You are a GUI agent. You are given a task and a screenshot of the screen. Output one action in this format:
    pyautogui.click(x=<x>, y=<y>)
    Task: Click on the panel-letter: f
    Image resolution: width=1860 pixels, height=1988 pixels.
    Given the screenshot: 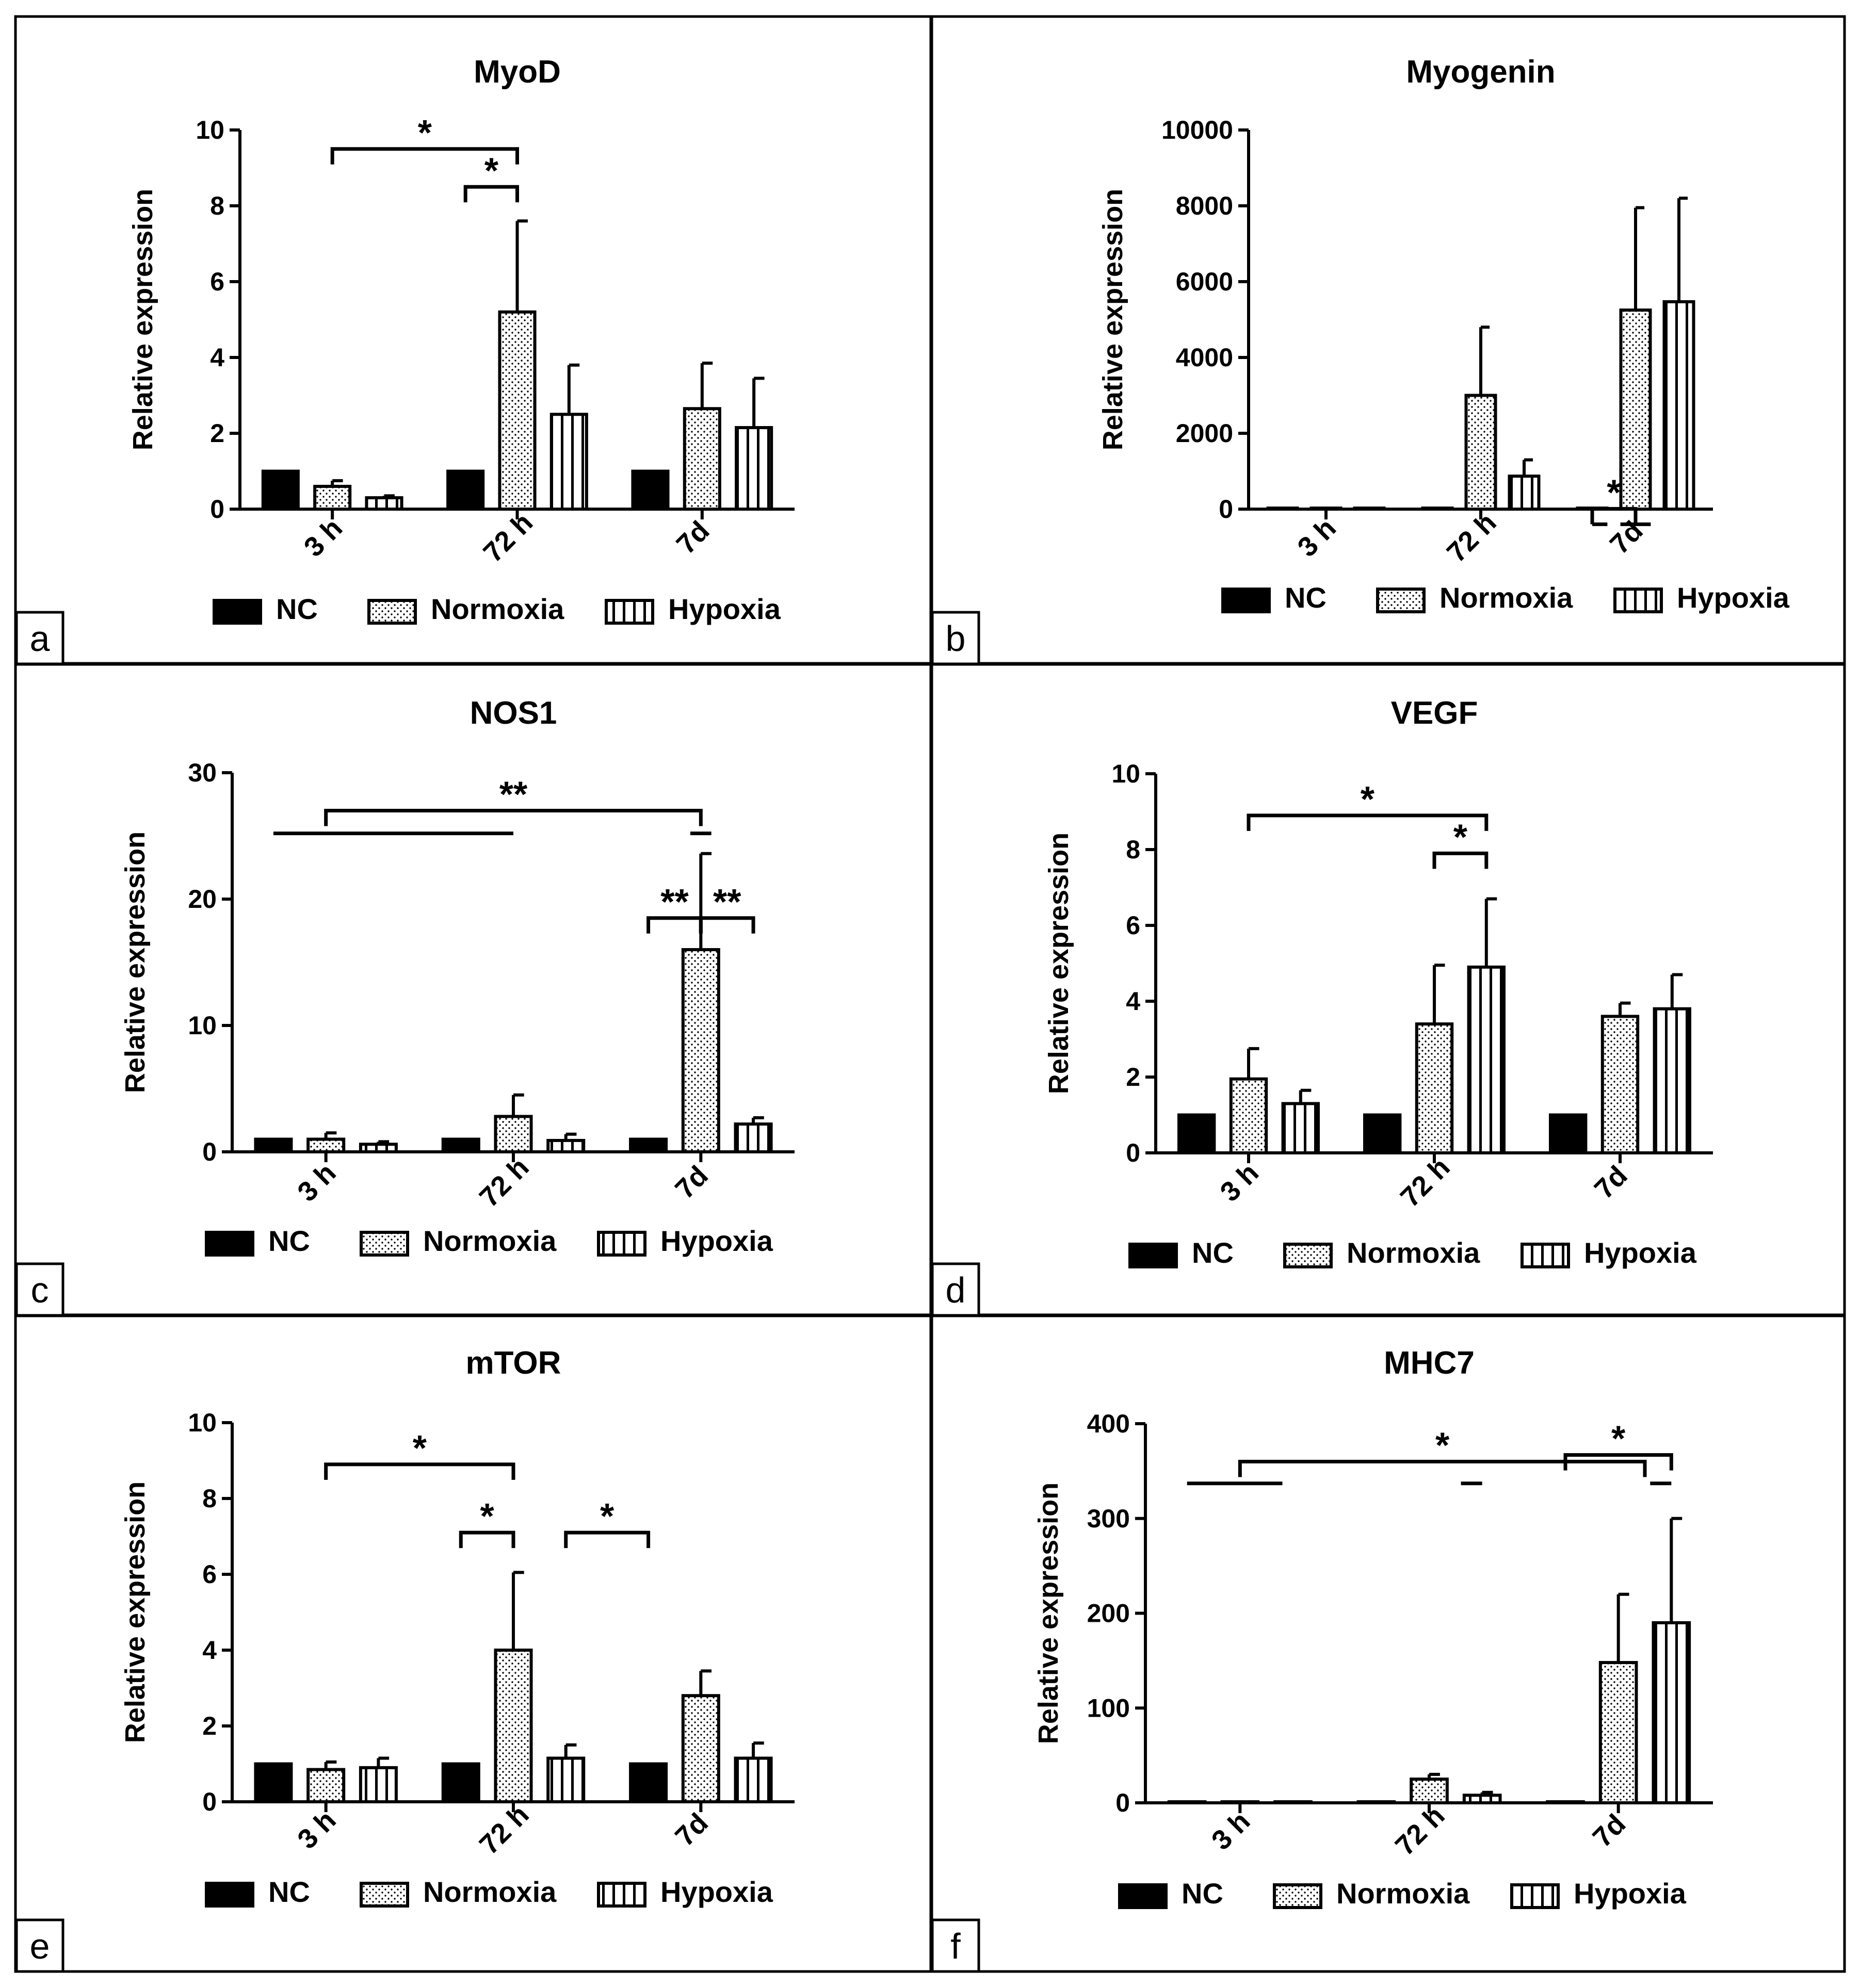 What is the action you would take?
    pyautogui.click(x=955, y=1946)
    